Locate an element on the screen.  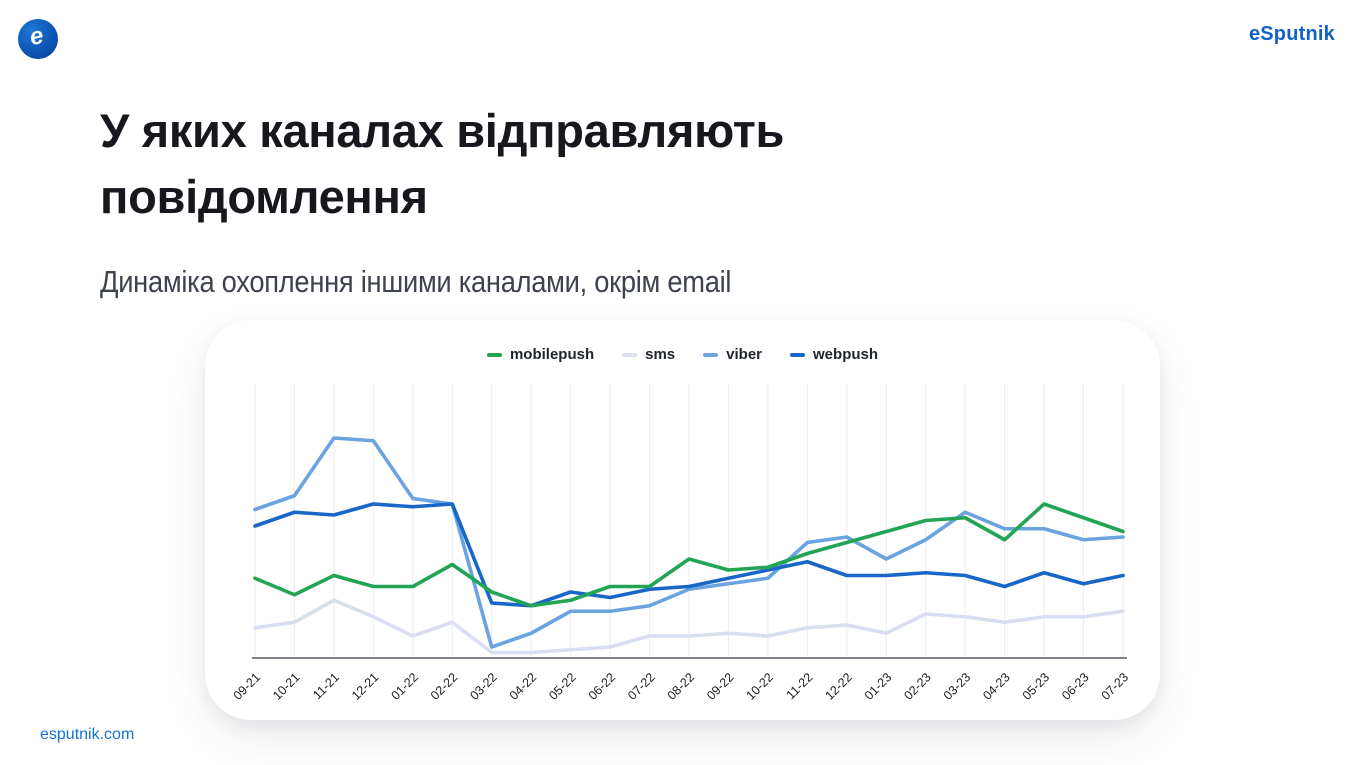
esputnik-logo-icon: e is located at coordinates (38, 39).